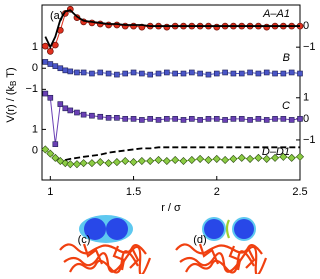  Describe the element at coordinates (306, 98) in the screenshot. I see `y2-tick-label: 1` at that location.